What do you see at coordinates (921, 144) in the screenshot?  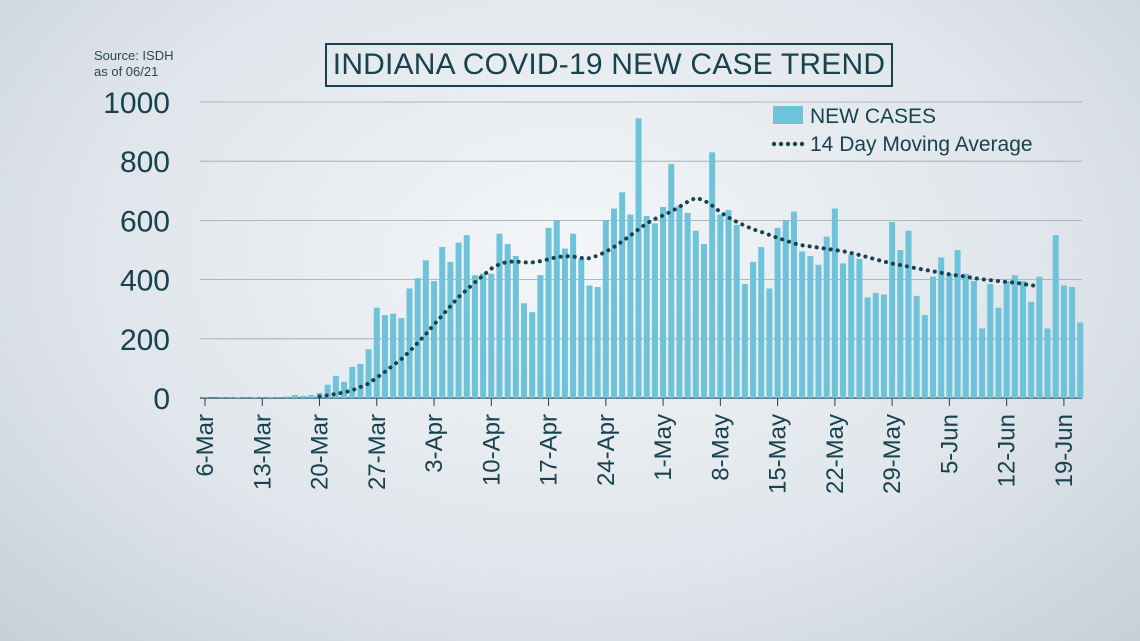 I see `legend-label-moving-average: 14 Day Moving Average` at bounding box center [921, 144].